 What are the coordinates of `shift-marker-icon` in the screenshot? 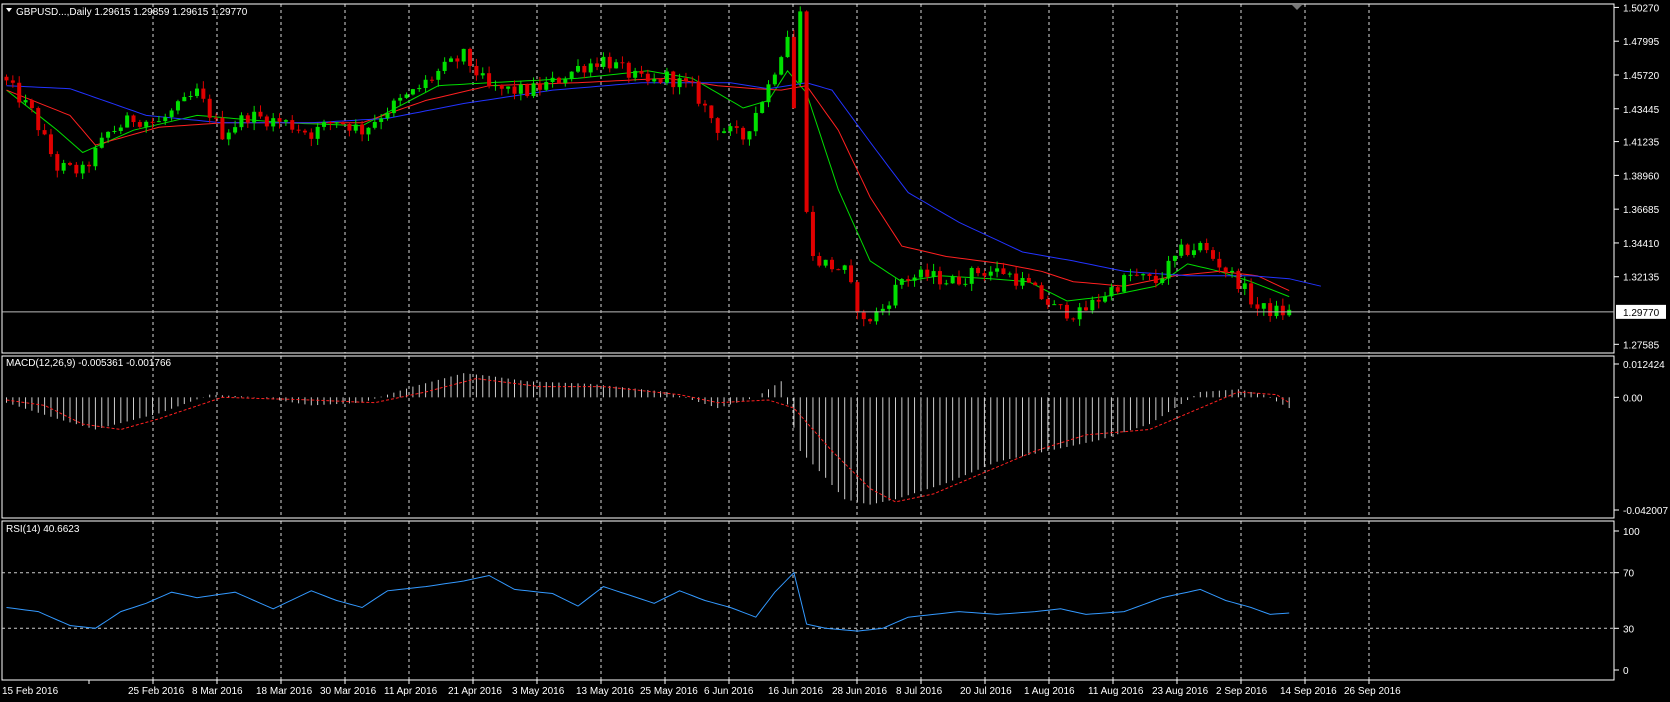 It's located at (1297, 7).